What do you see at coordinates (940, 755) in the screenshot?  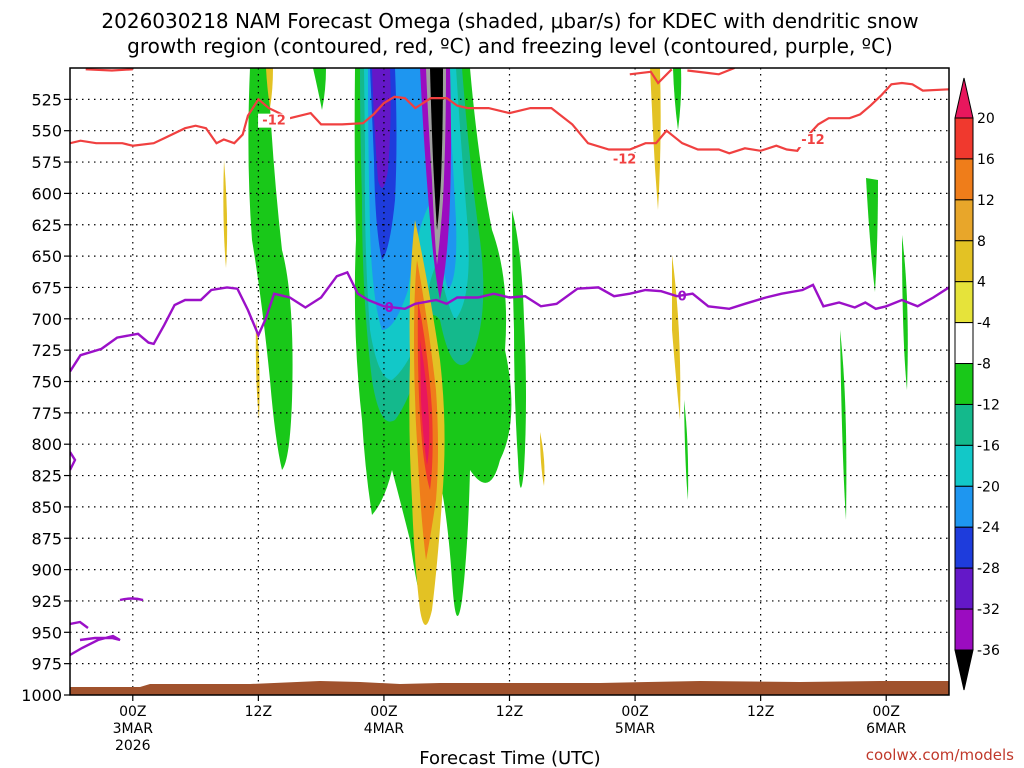 I see `site-credit: coolwx.com/models` at bounding box center [940, 755].